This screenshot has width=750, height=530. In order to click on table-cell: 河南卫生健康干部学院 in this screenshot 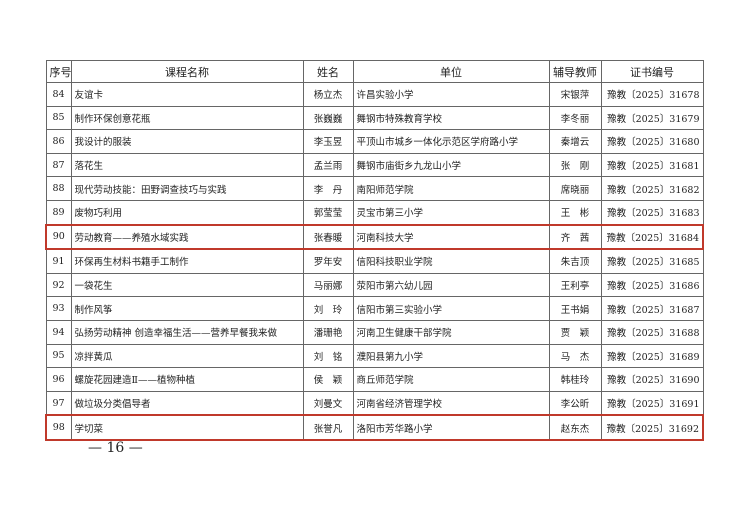, I will do `click(451, 332)`.